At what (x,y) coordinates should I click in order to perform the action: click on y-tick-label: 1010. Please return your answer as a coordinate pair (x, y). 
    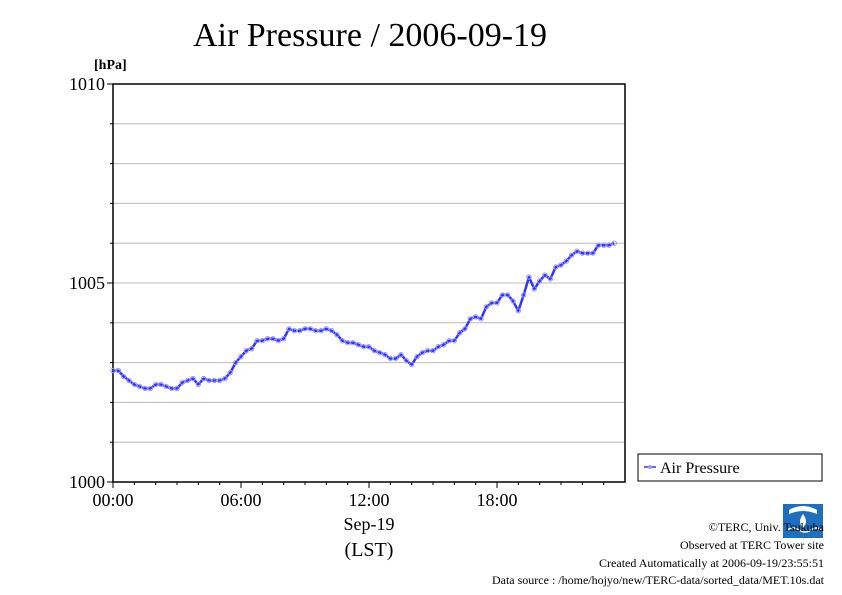
    Looking at the image, I should click on (87, 84).